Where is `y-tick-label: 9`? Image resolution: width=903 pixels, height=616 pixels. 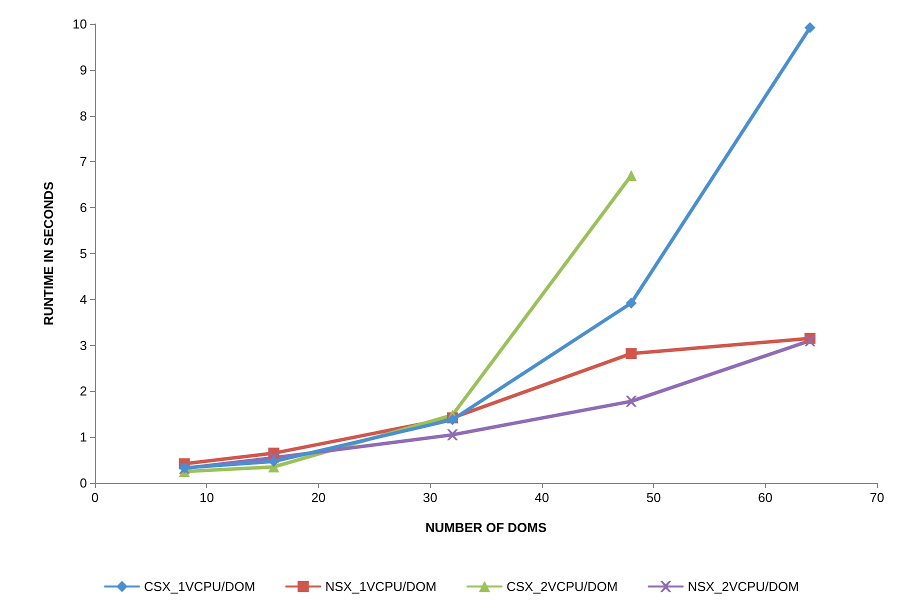
y-tick-label: 9 is located at coordinates (83, 70).